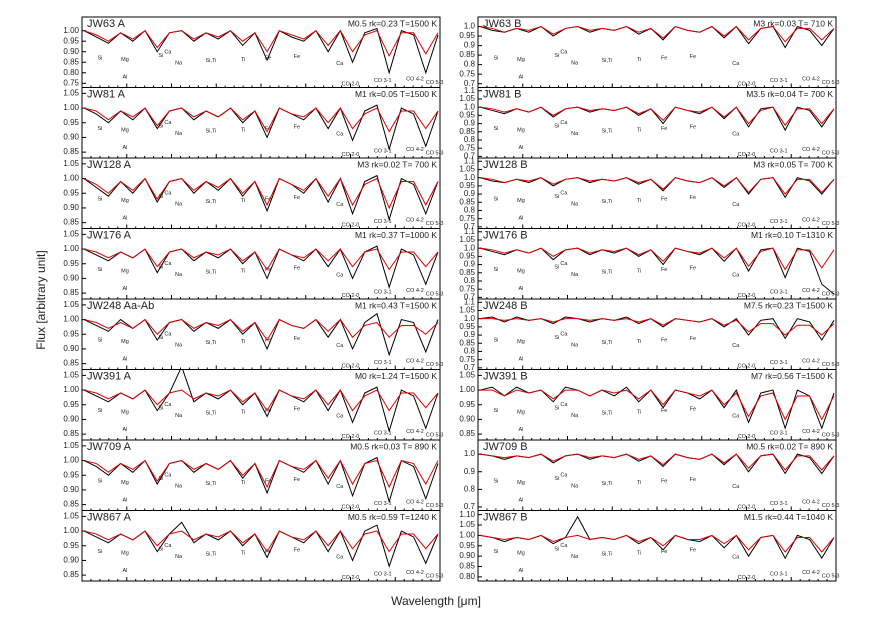  I want to click on panel-title: JW128 B, so click(505, 165).